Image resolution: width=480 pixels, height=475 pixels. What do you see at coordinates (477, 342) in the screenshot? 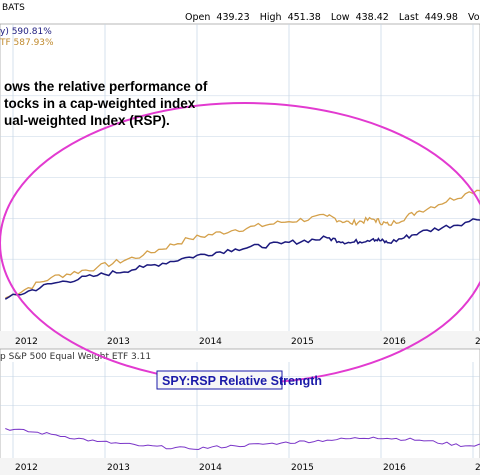
I see `upper-x-tick-label: 2017` at bounding box center [477, 342].